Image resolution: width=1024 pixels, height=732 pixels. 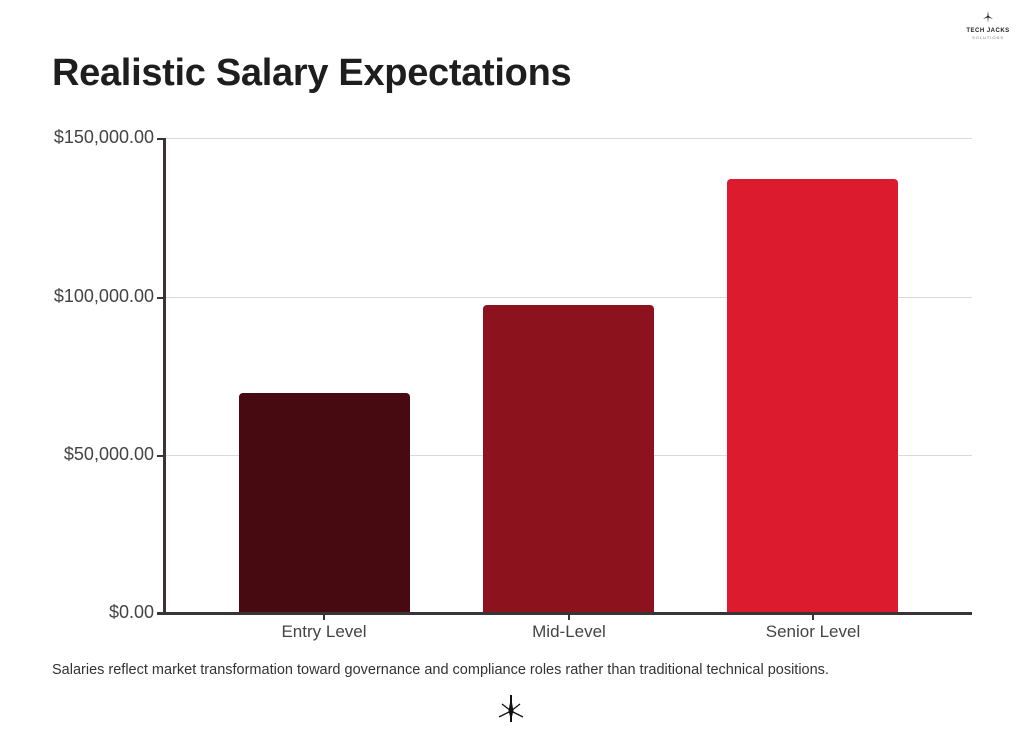 What do you see at coordinates (103, 137) in the screenshot?
I see `y-tick-label: $150,000.00` at bounding box center [103, 137].